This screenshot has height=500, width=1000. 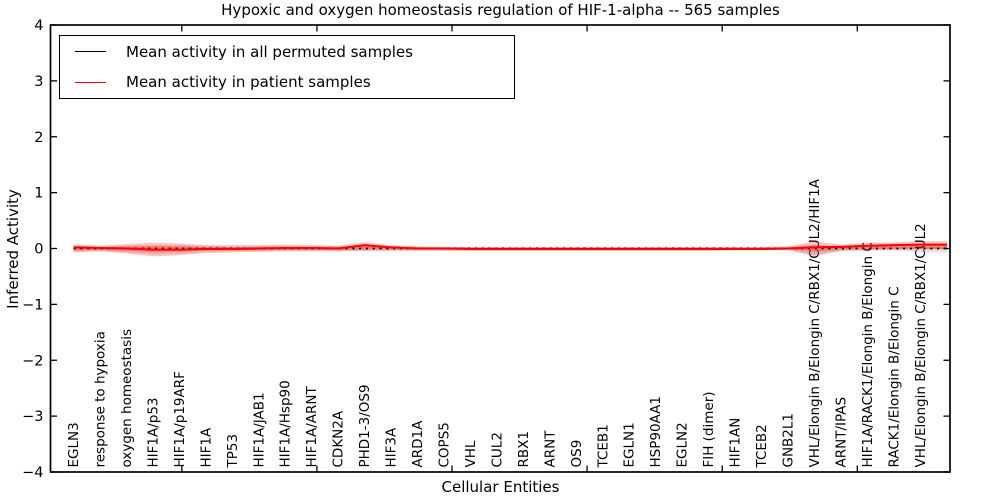 I want to click on x-category-label: ARD1A, so click(x=418, y=444).